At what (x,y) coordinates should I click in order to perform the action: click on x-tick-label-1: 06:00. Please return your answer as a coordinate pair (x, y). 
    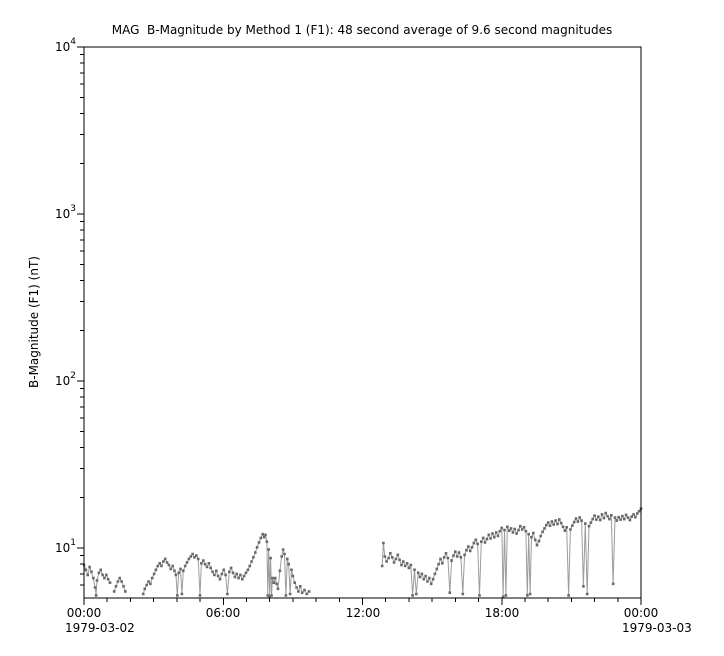
    Looking at the image, I should click on (223, 613).